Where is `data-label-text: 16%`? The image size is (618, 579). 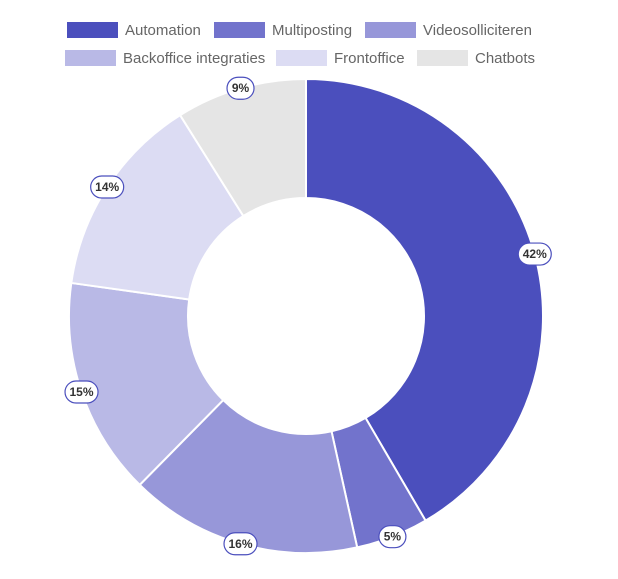 data-label-text: 16% is located at coordinates (241, 544).